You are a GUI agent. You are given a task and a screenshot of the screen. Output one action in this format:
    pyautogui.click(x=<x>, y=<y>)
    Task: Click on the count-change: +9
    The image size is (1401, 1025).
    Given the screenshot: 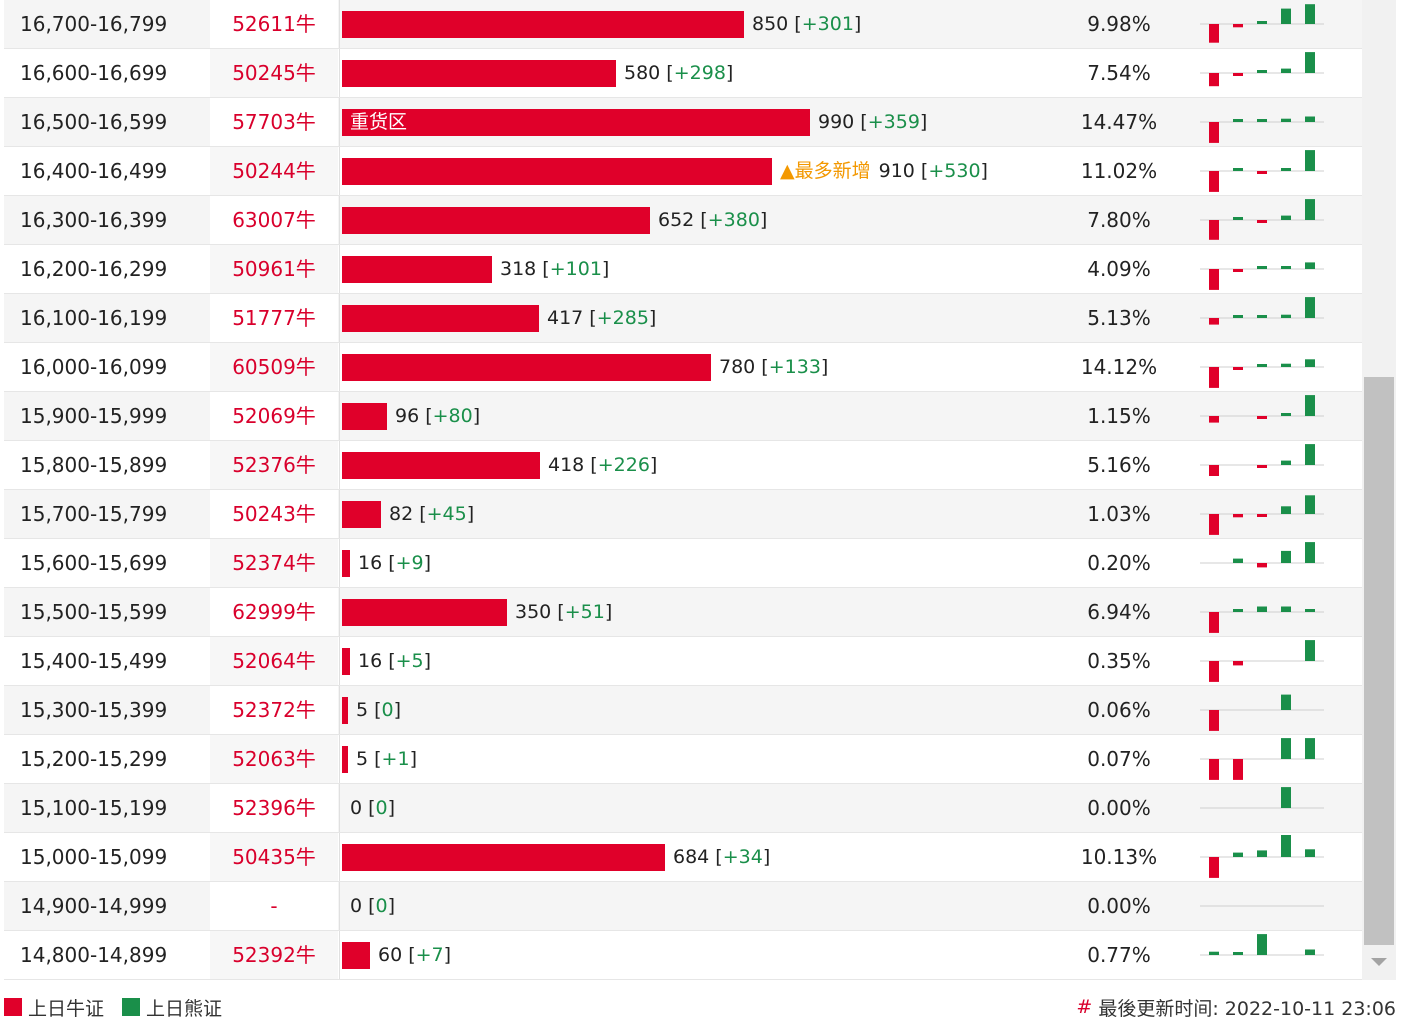 What is the action you would take?
    pyautogui.click(x=409, y=563)
    